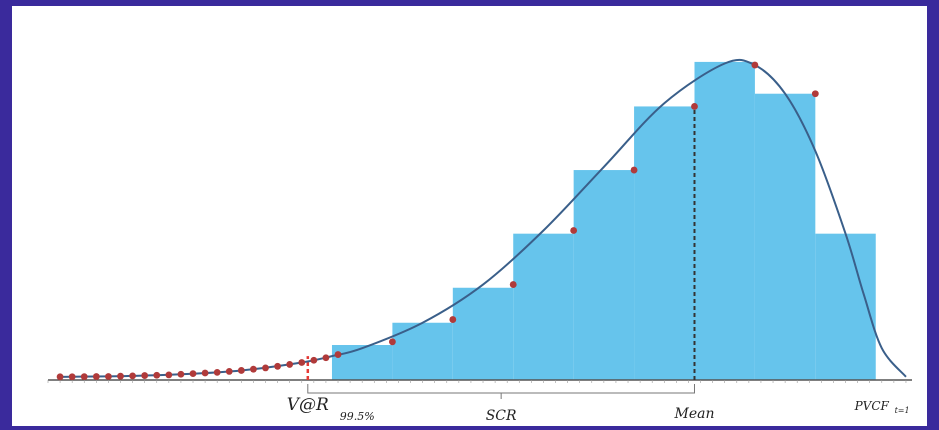 This screenshot has height=430, width=939. I want to click on pvcf-label: PVCF, so click(872, 406).